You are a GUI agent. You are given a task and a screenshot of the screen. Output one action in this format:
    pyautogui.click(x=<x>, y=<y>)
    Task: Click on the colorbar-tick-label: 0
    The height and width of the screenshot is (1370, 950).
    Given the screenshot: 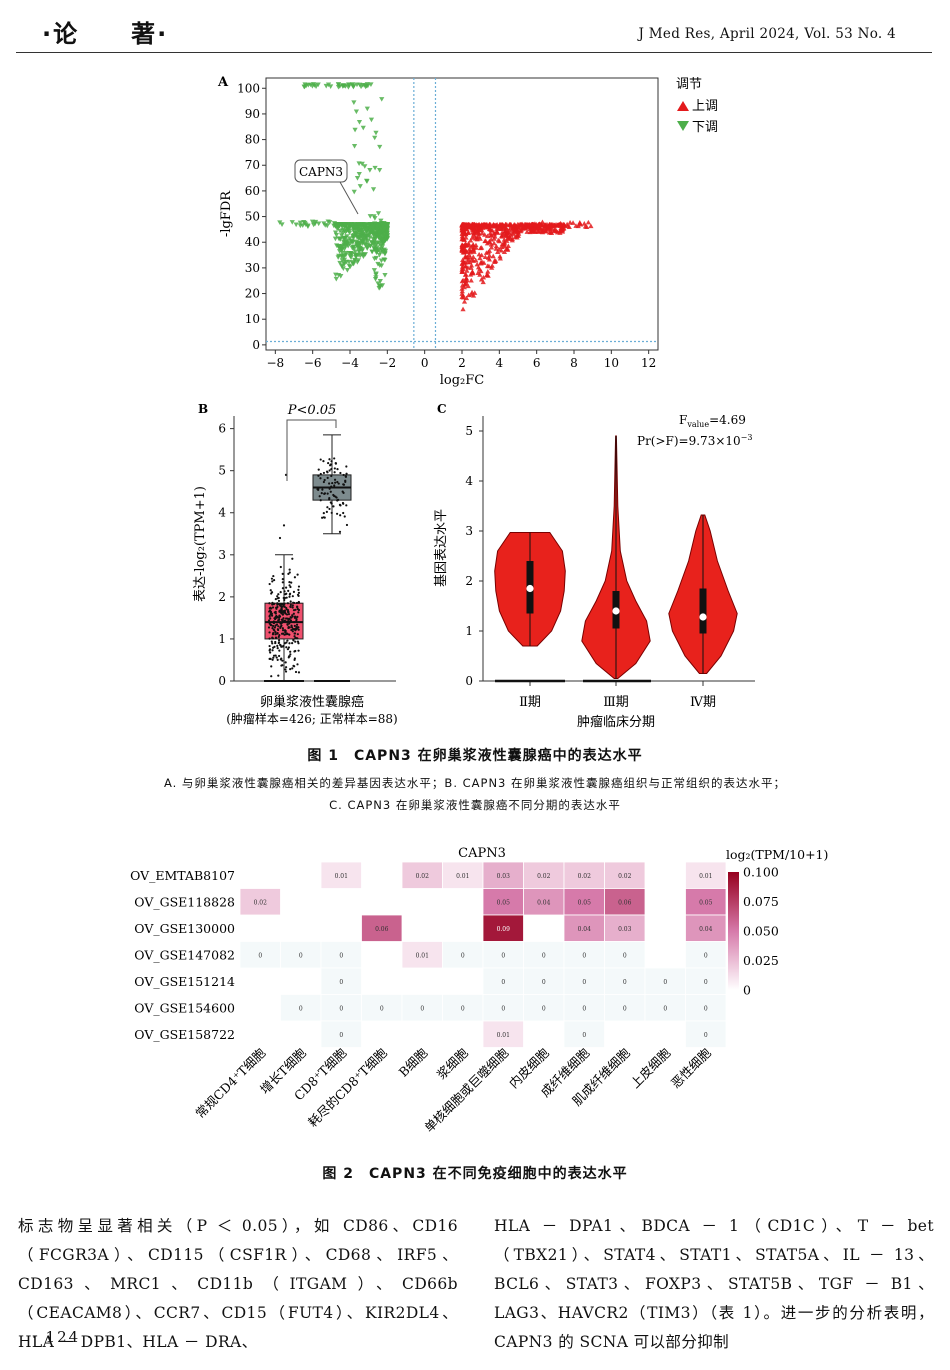 What is the action you would take?
    pyautogui.click(x=747, y=990)
    